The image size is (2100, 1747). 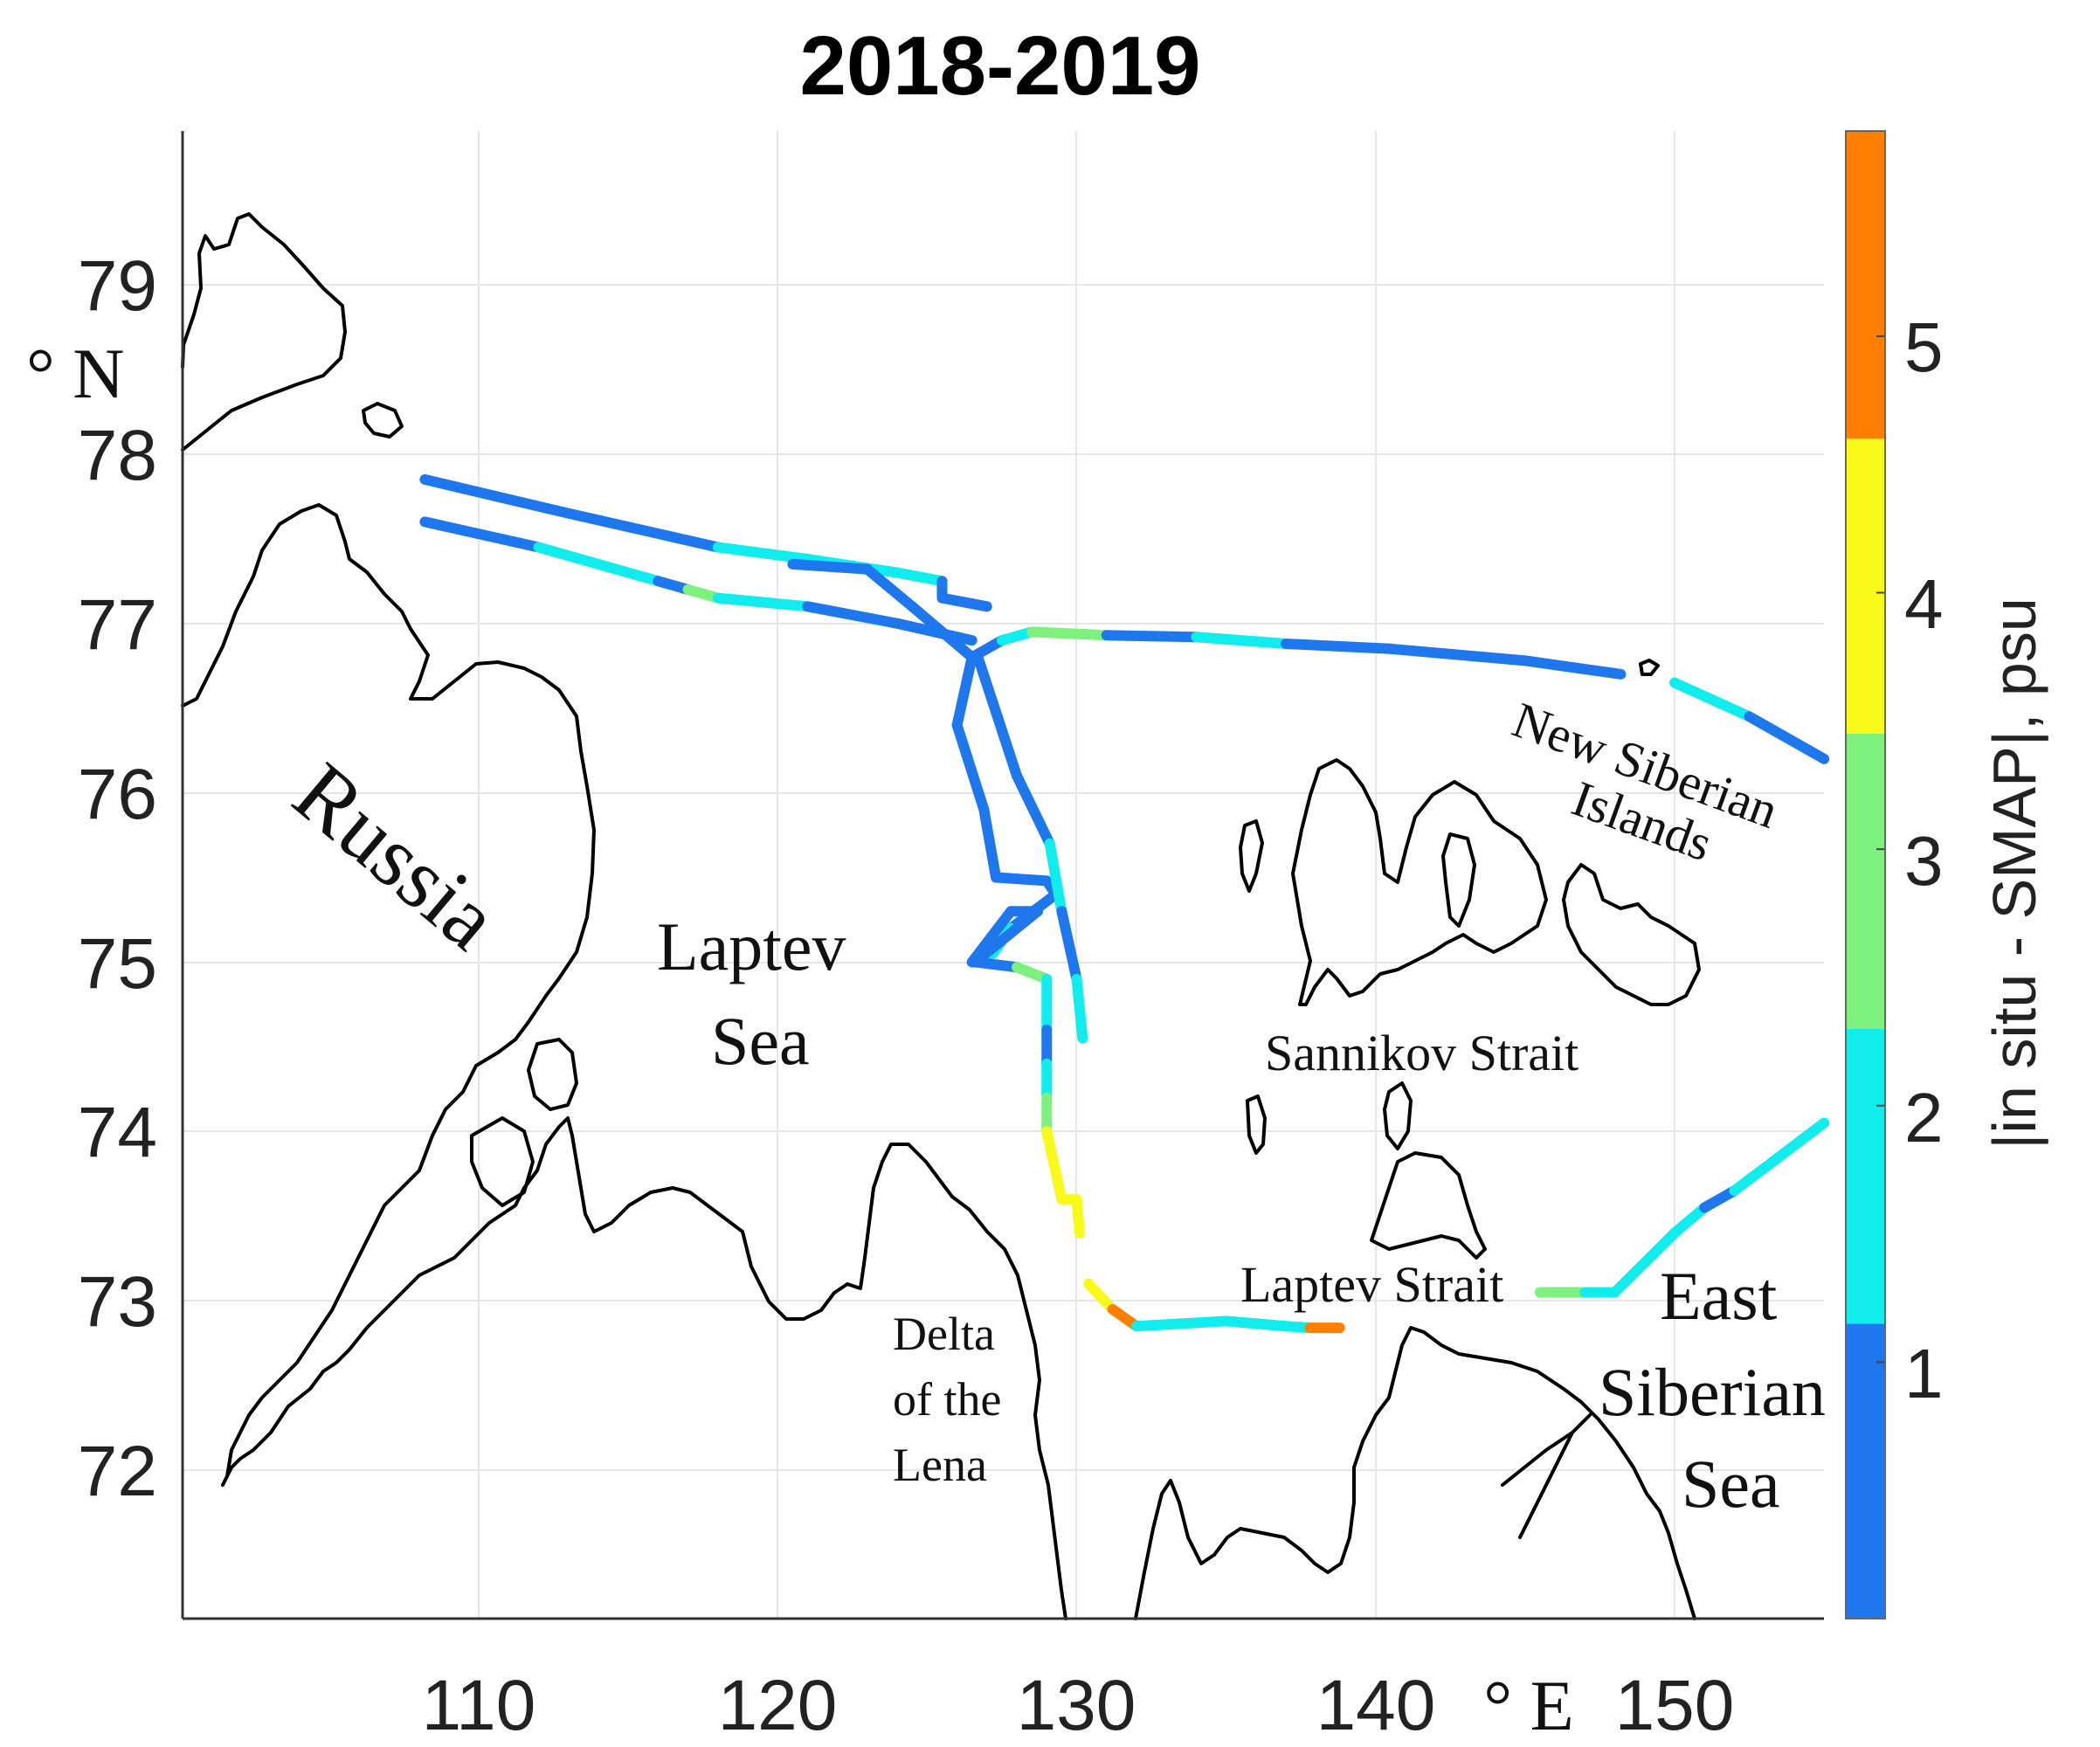 What do you see at coordinates (1719, 1296) in the screenshot?
I see `label-east-siberian-line1: East` at bounding box center [1719, 1296].